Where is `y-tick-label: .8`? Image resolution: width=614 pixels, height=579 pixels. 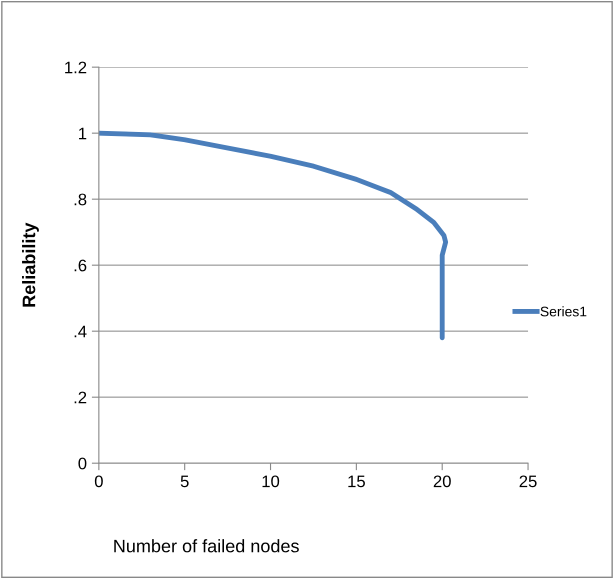 y-tick-label: .8 is located at coordinates (80, 200).